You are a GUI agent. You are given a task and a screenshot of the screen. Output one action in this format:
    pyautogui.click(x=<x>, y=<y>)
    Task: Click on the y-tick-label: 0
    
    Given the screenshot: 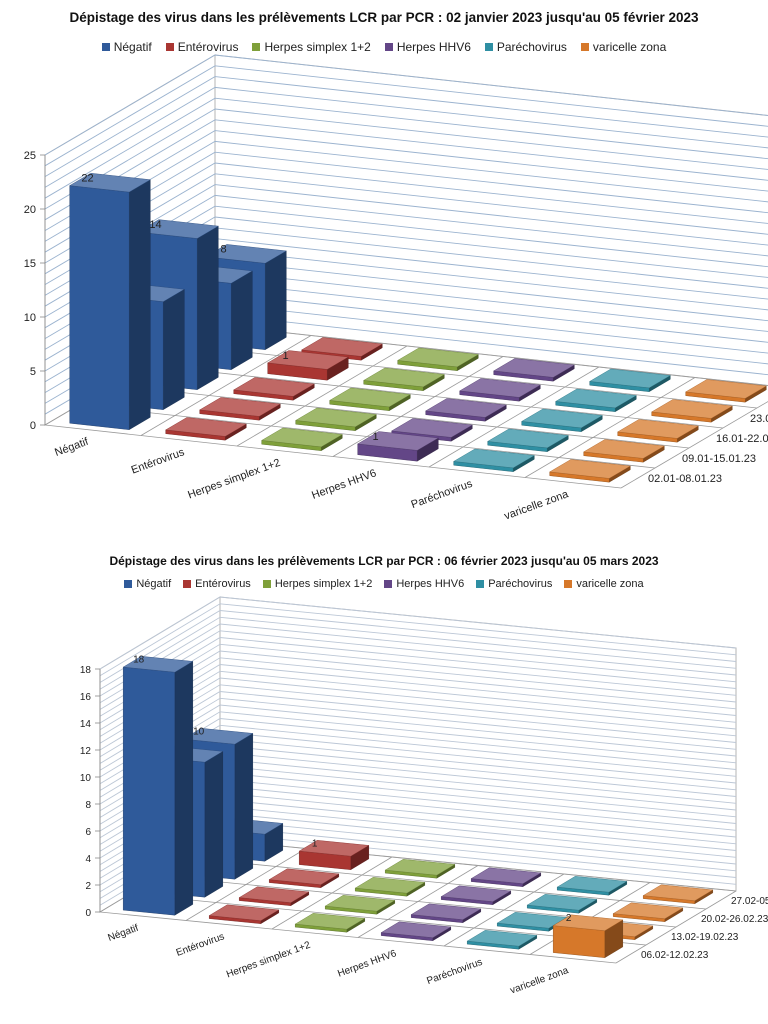 What is the action you would take?
    pyautogui.click(x=88, y=913)
    